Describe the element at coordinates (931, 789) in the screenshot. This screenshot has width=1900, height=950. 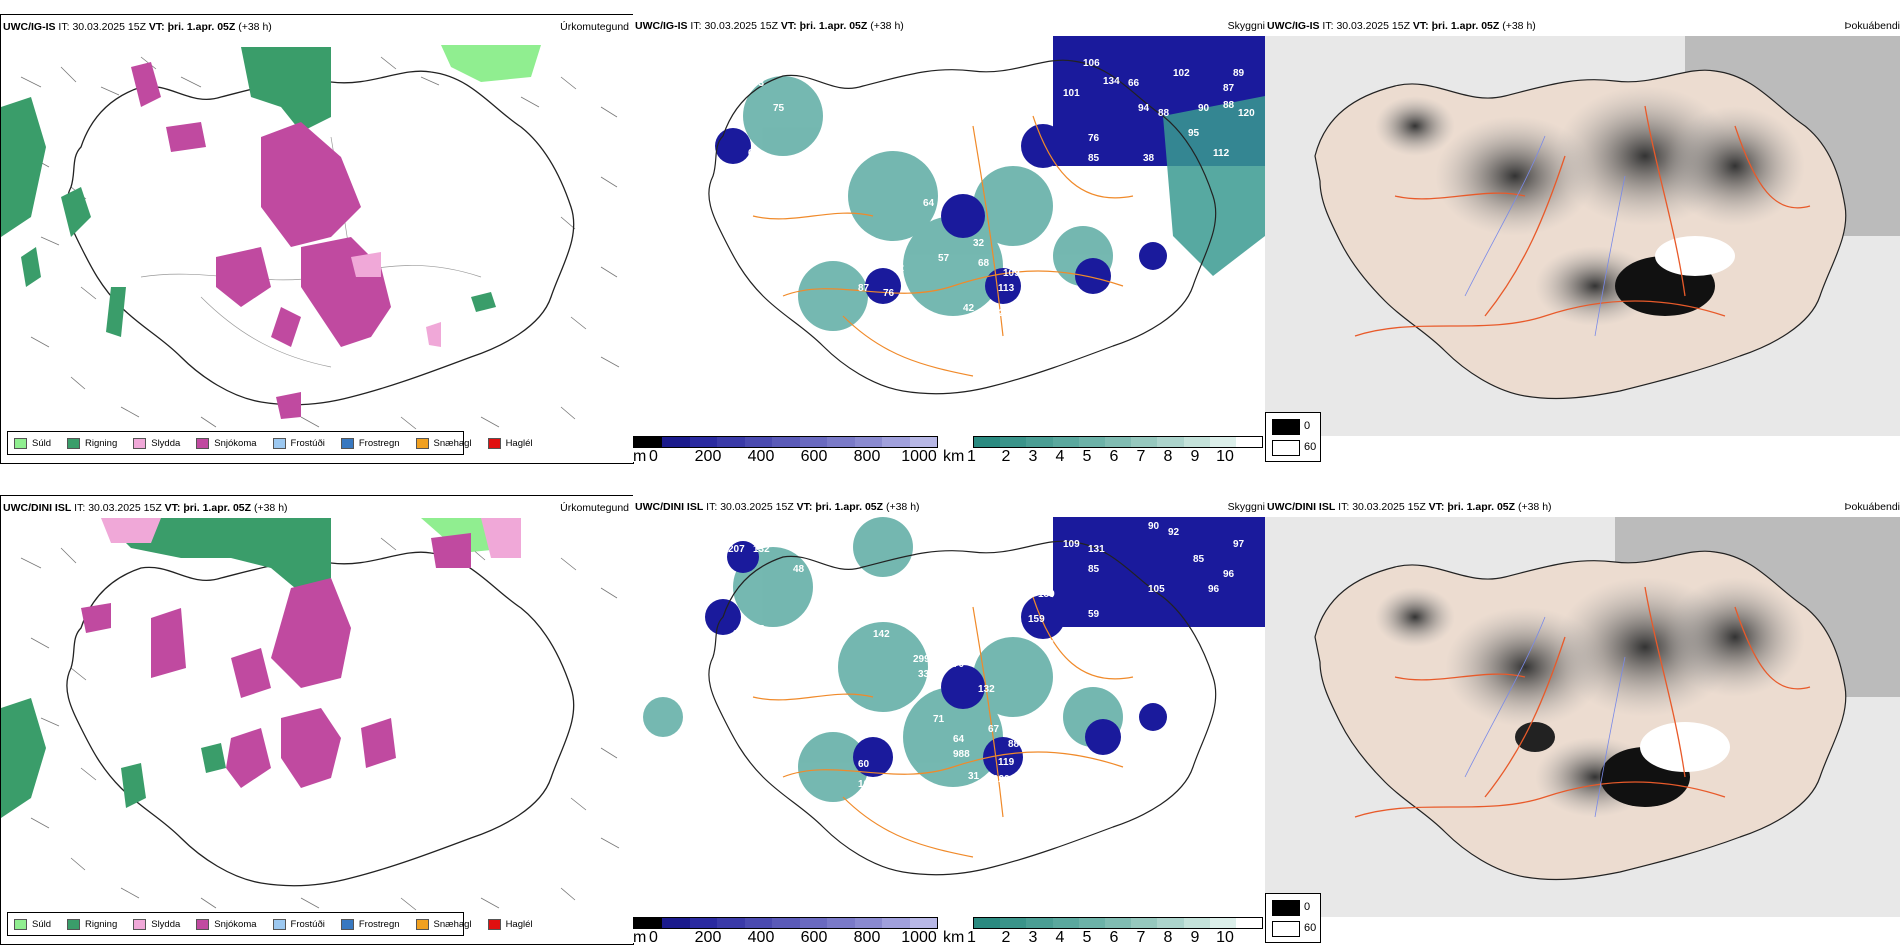
I see `svg-text: 122` at that location.